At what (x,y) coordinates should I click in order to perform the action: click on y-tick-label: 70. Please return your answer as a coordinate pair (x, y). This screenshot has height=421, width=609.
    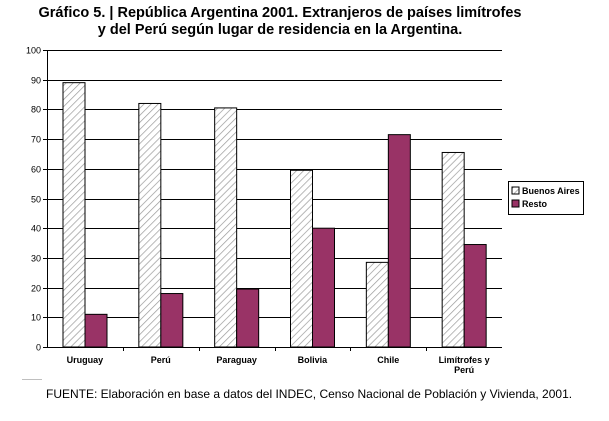
    Looking at the image, I should click on (36, 140).